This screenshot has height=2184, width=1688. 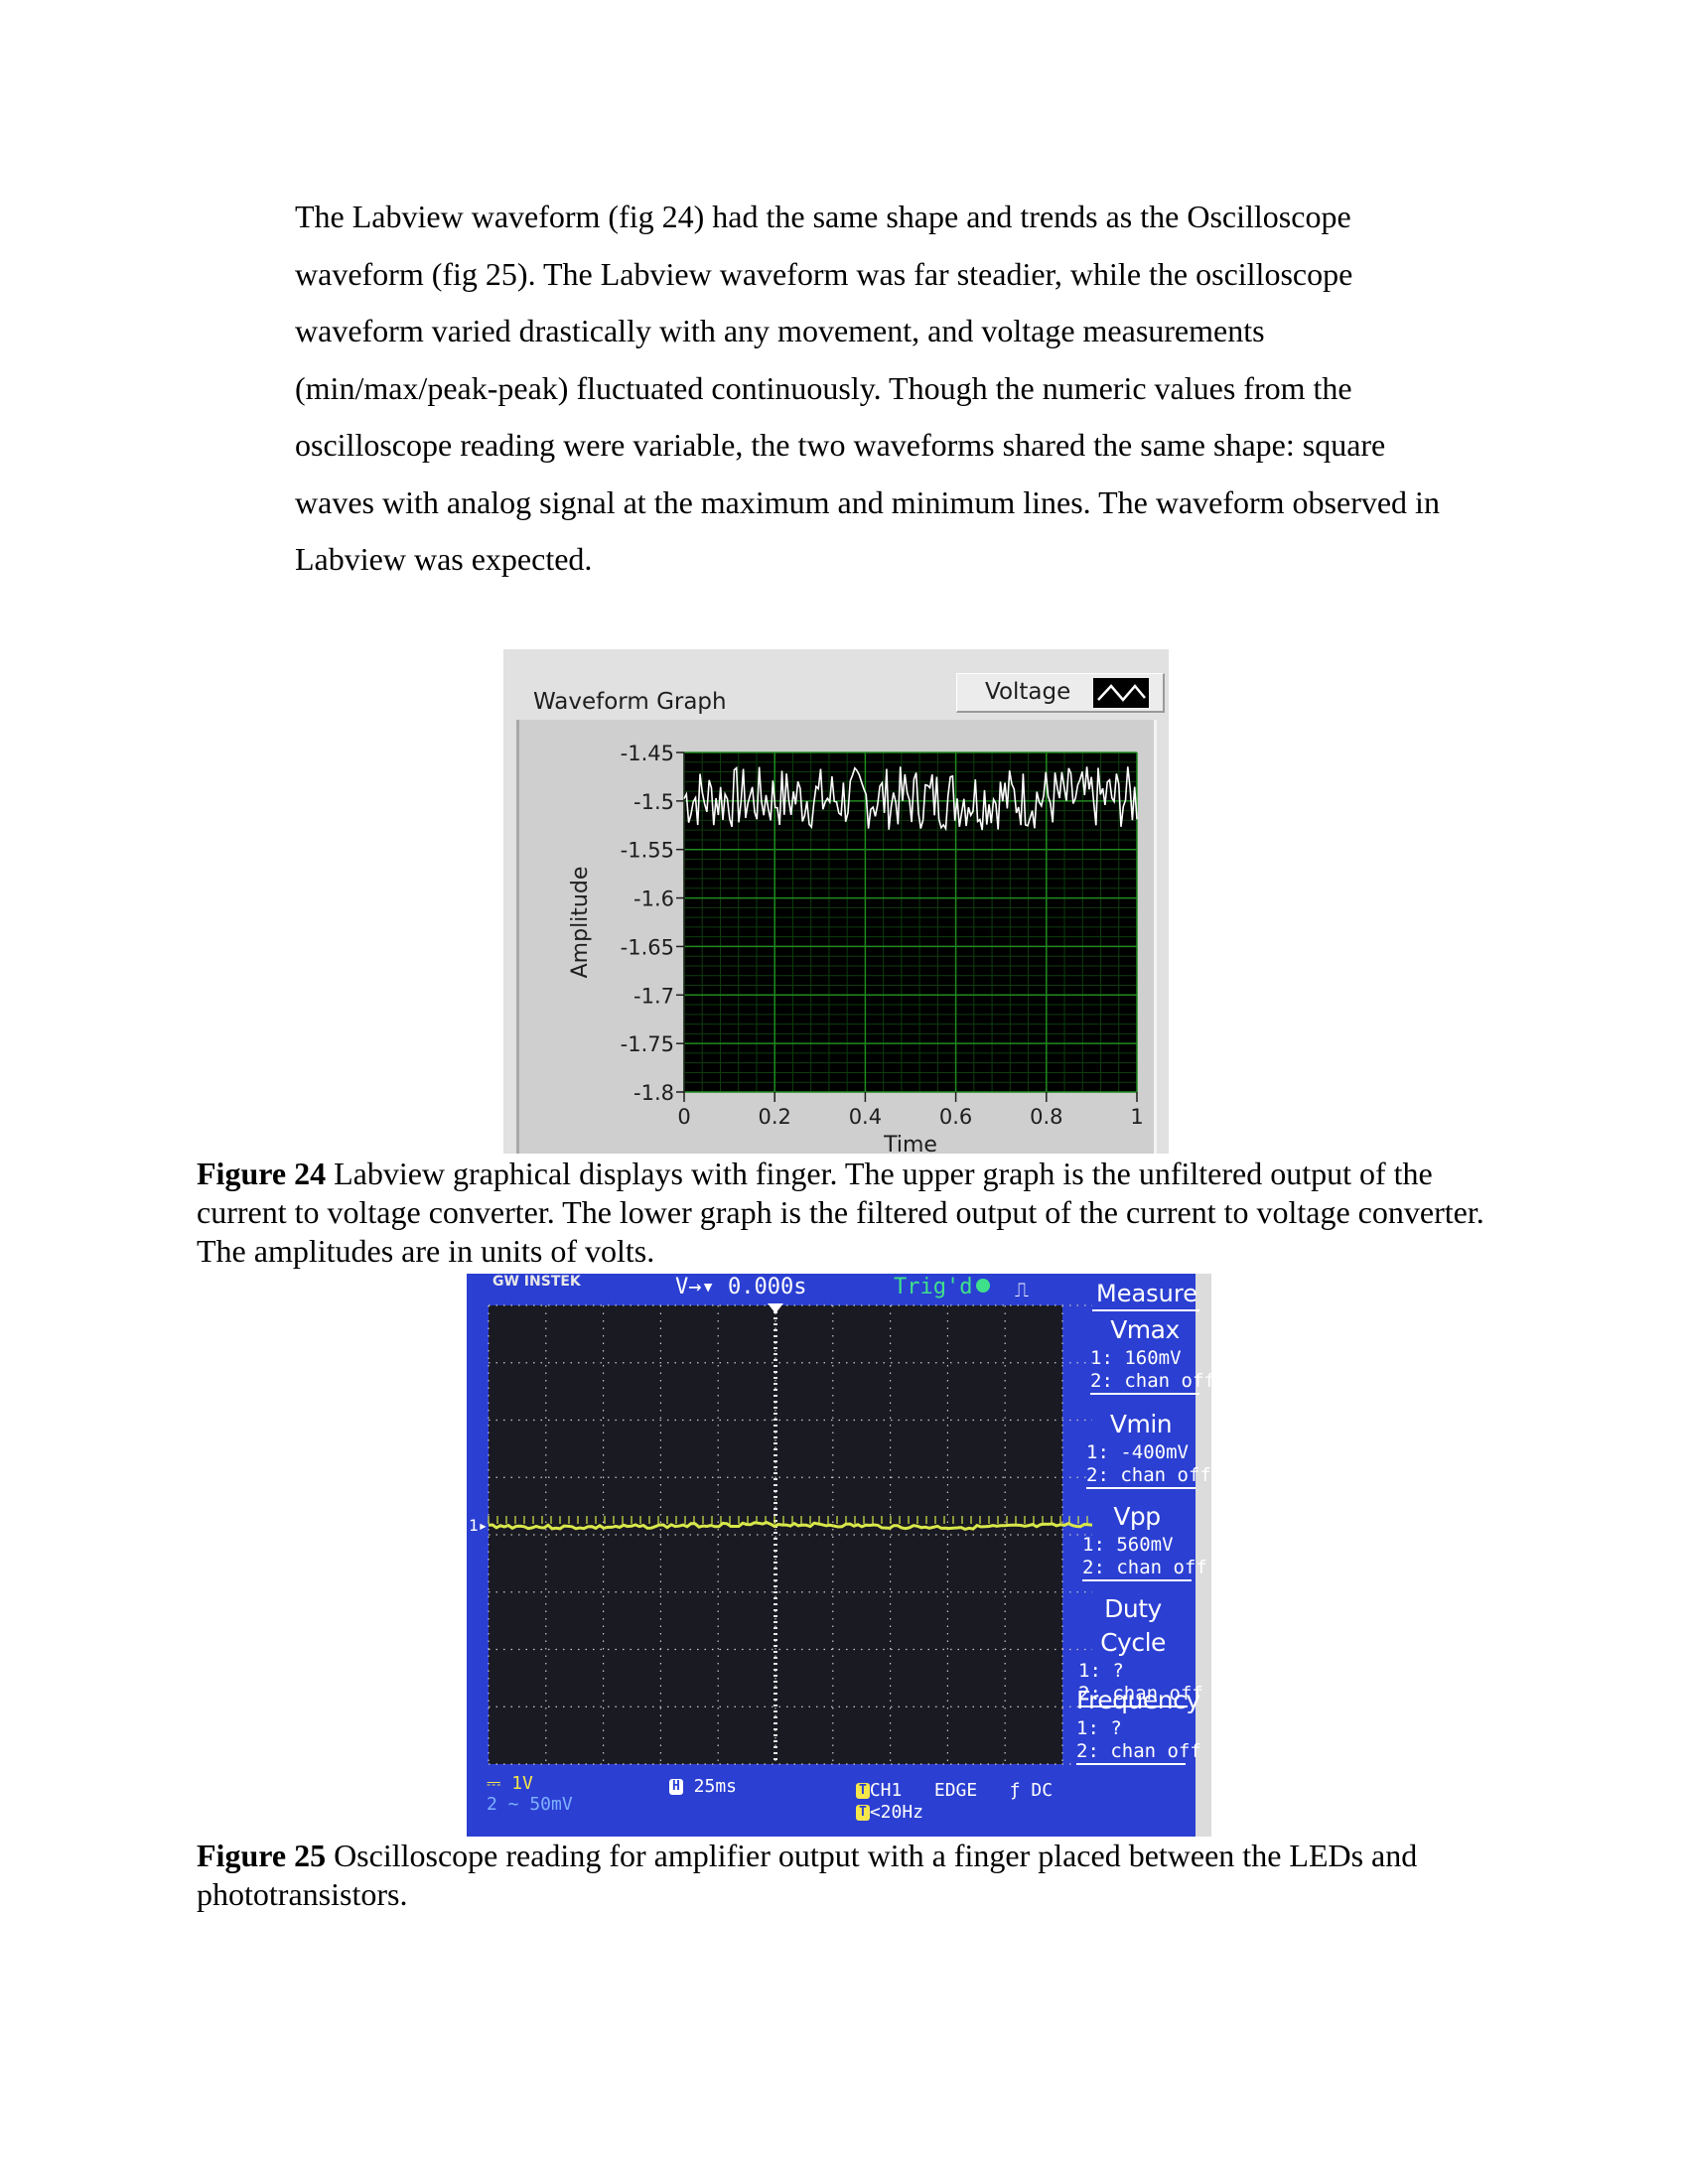 I want to click on y-tick-label: -1.75, so click(x=647, y=1044).